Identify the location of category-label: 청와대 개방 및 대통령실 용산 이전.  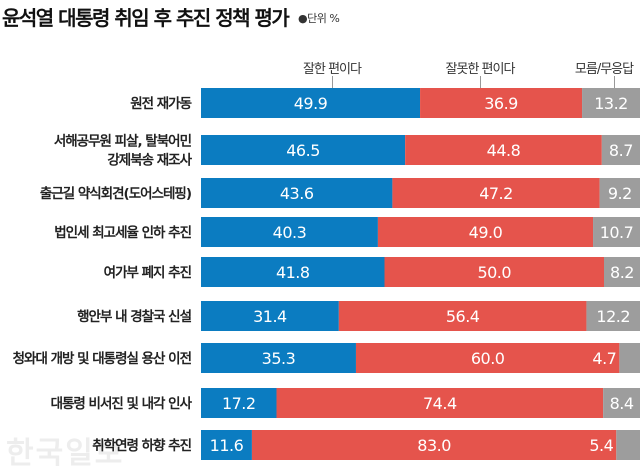
(102, 358).